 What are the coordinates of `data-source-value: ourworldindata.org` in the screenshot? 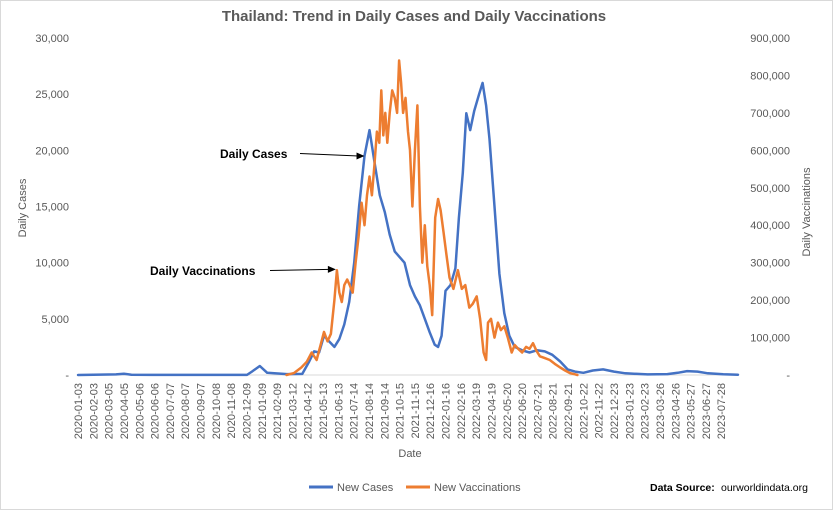 It's located at (764, 488).